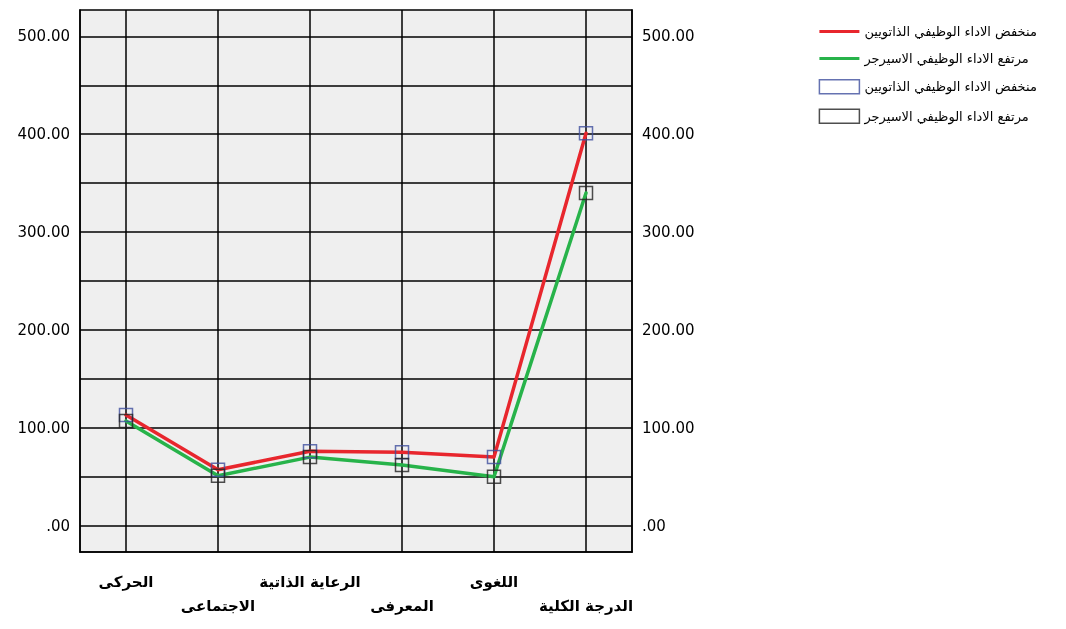 Image resolution: width=1066 pixels, height=629 pixels. I want to click on x-tick-label: المعرفى, so click(402, 606).